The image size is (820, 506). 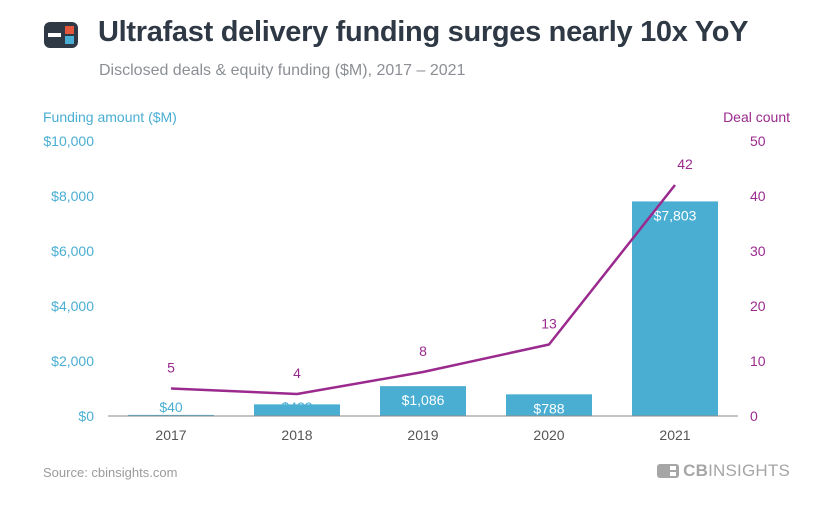 What do you see at coordinates (72, 251) in the screenshot?
I see `y-left-tick-label: $6,000` at bounding box center [72, 251].